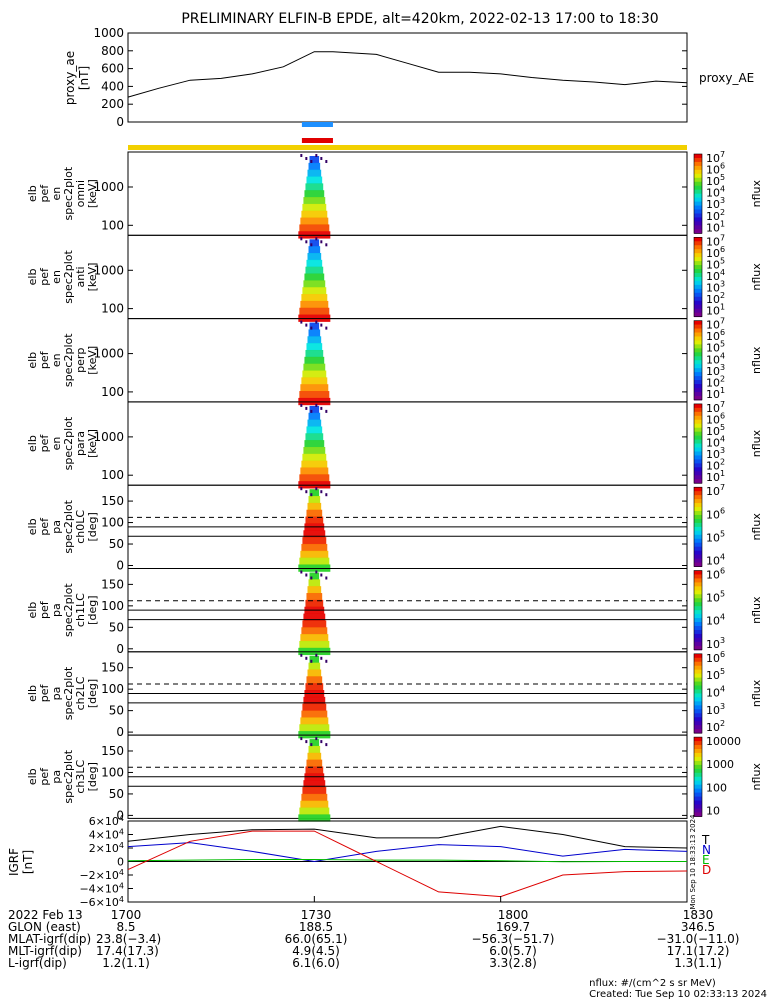 The height and width of the screenshot is (1000, 775). Describe the element at coordinates (80, 443) in the screenshot. I see `panel-ylabel: para` at that location.